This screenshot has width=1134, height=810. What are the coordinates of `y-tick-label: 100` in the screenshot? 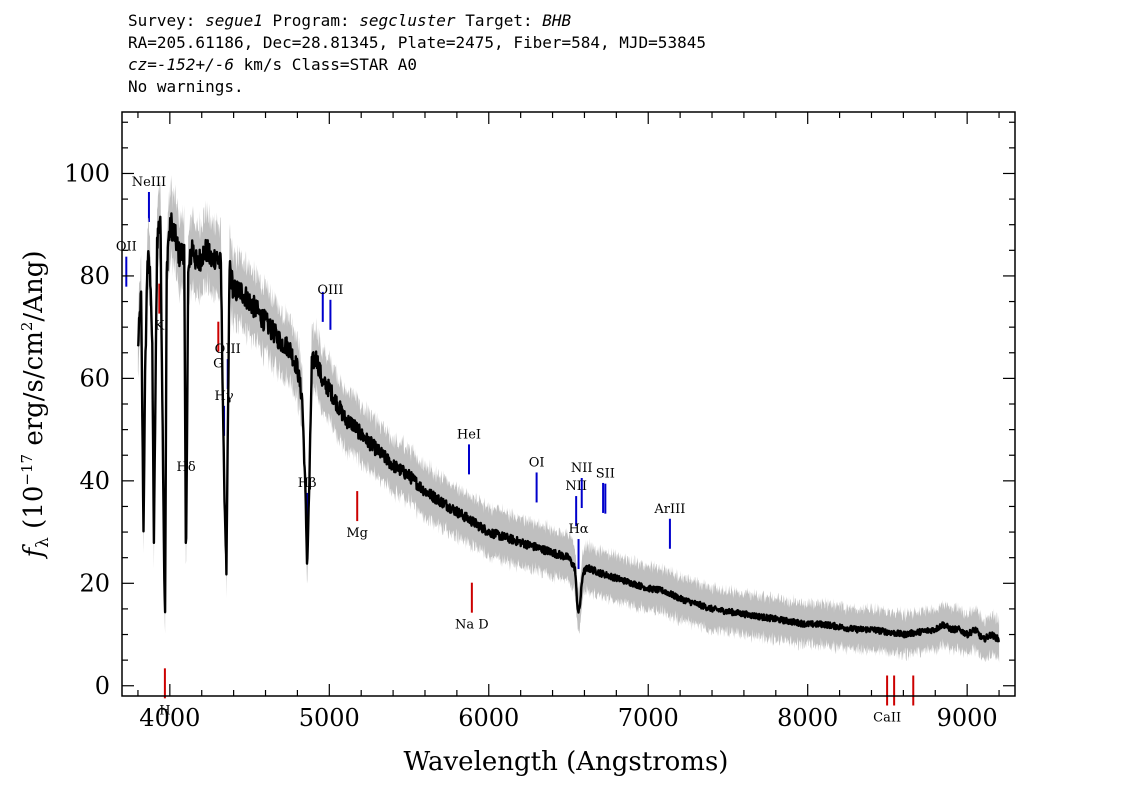 It's located at (87, 173).